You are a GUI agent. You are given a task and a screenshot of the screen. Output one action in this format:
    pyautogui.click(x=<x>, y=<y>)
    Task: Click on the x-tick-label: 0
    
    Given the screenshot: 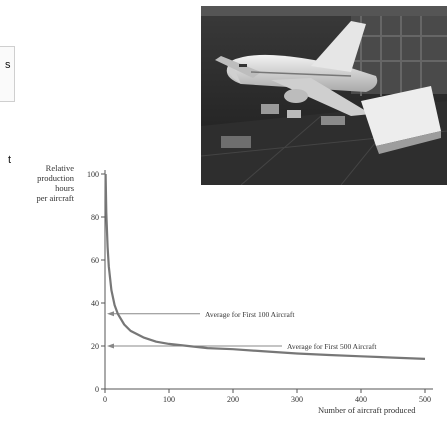 What is the action you would take?
    pyautogui.click(x=105, y=399)
    